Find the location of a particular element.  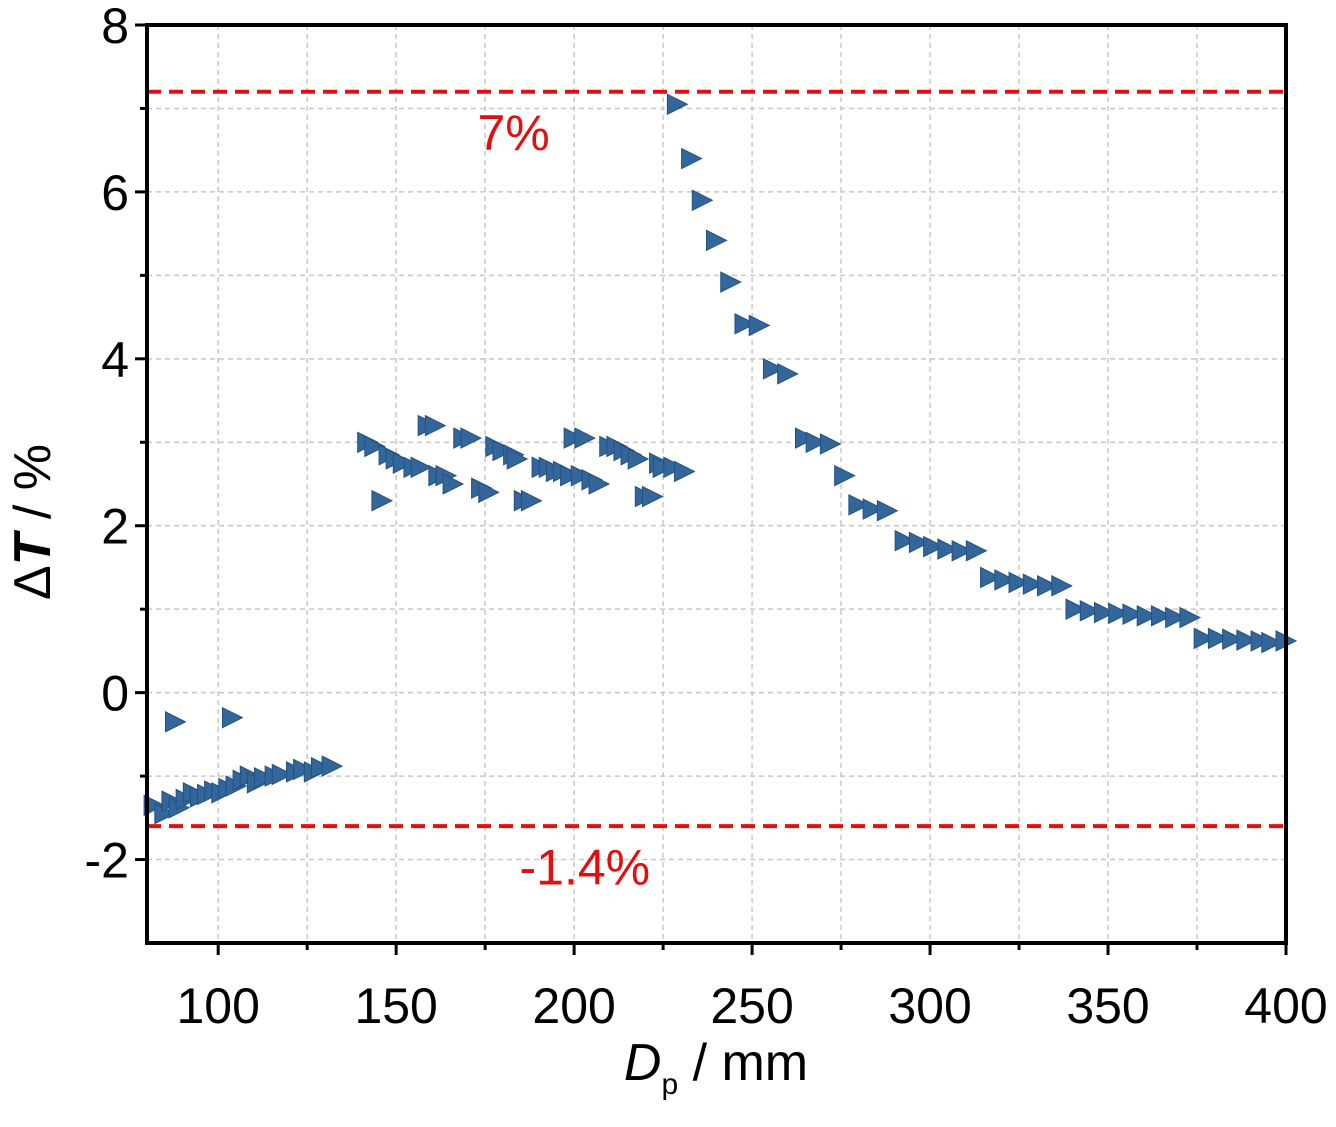

y-axis-title: ΔT / % is located at coordinates (33, 522).